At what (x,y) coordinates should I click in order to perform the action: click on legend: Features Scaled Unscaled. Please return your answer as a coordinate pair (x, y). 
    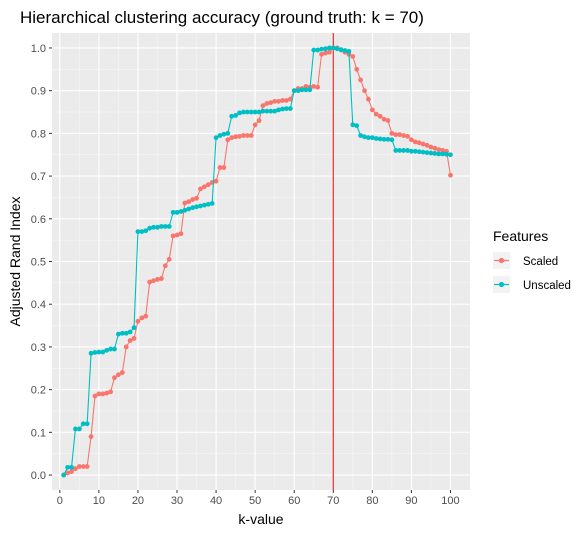
    Looking at the image, I should click on (532, 260).